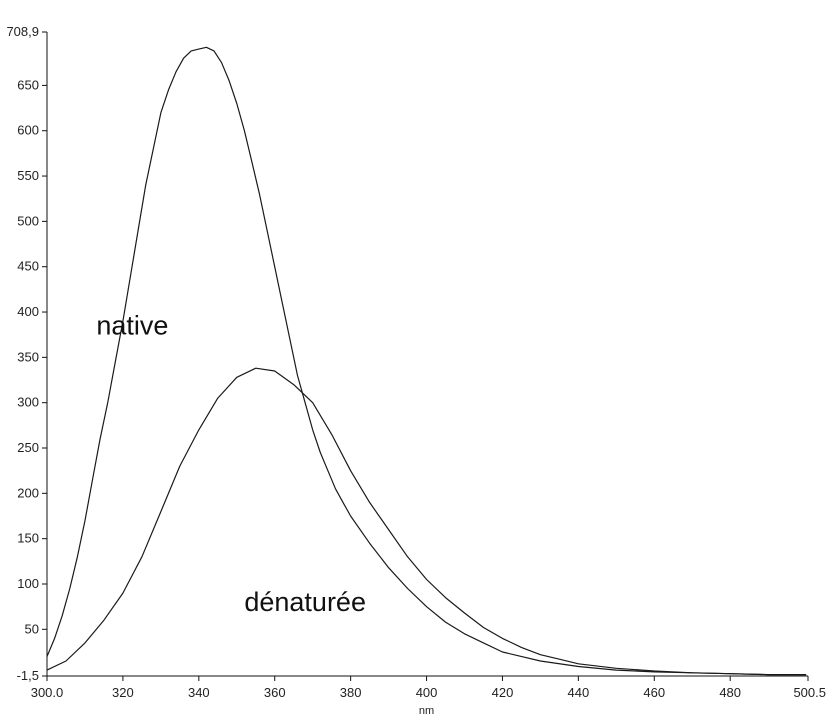  What do you see at coordinates (275, 692) in the screenshot?
I see `x-tick-label: 360` at bounding box center [275, 692].